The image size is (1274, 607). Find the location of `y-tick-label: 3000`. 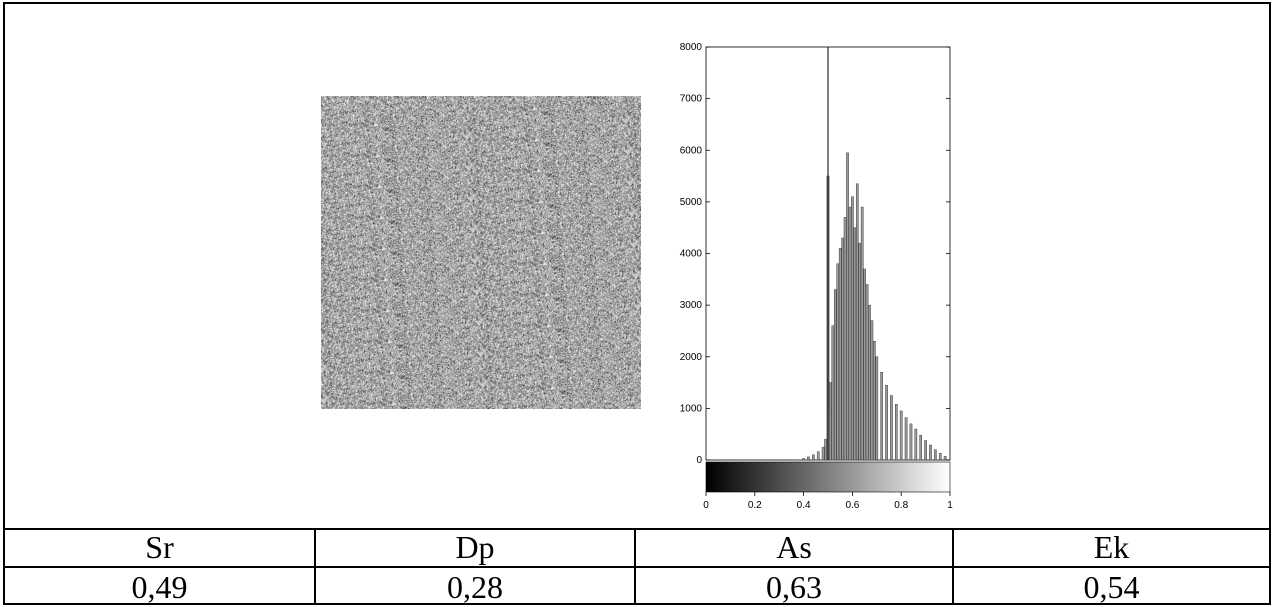

y-tick-label: 3000 is located at coordinates (691, 305).